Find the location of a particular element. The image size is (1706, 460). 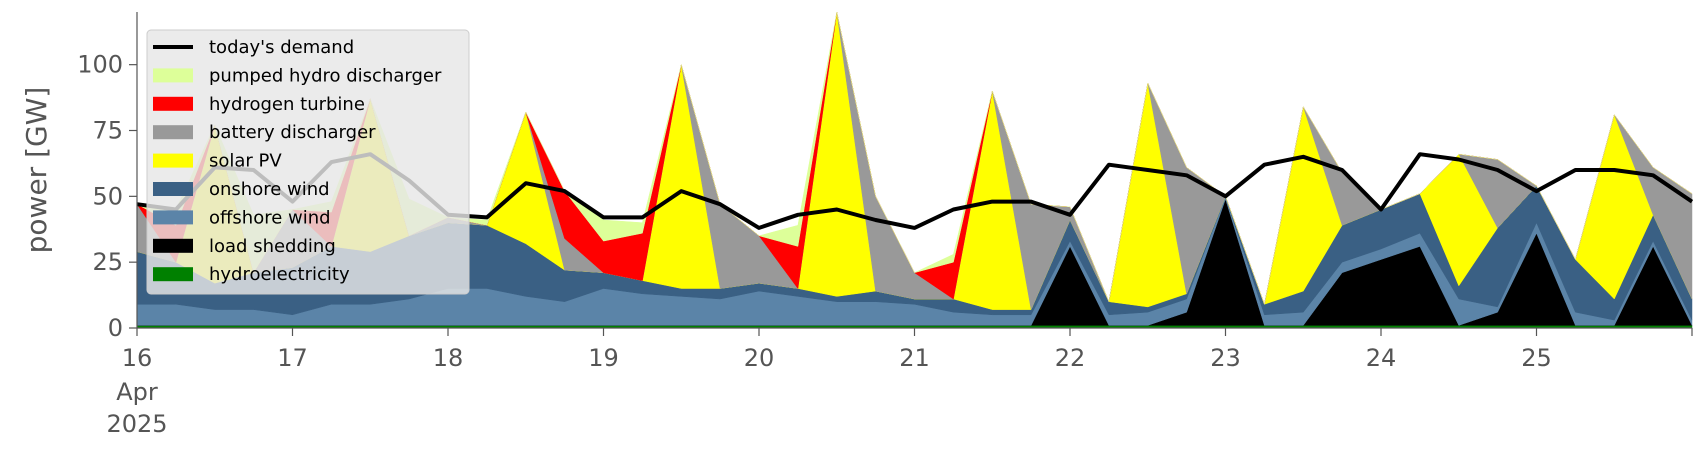

legend-label: hydroelectricity is located at coordinates (279, 274).